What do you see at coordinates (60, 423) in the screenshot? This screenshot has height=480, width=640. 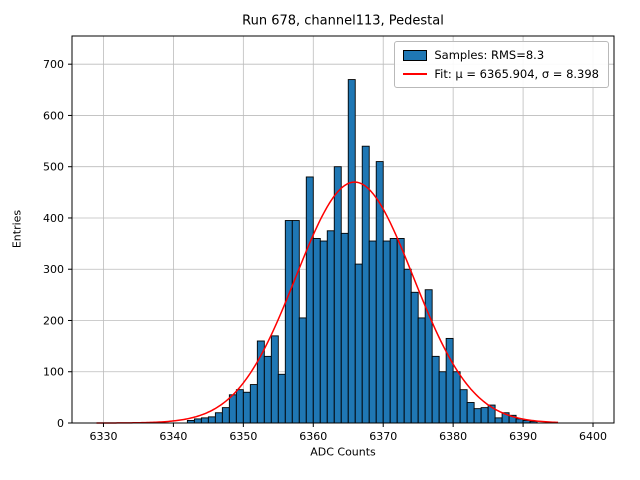 I see `y-tick-label: 0` at bounding box center [60, 423].